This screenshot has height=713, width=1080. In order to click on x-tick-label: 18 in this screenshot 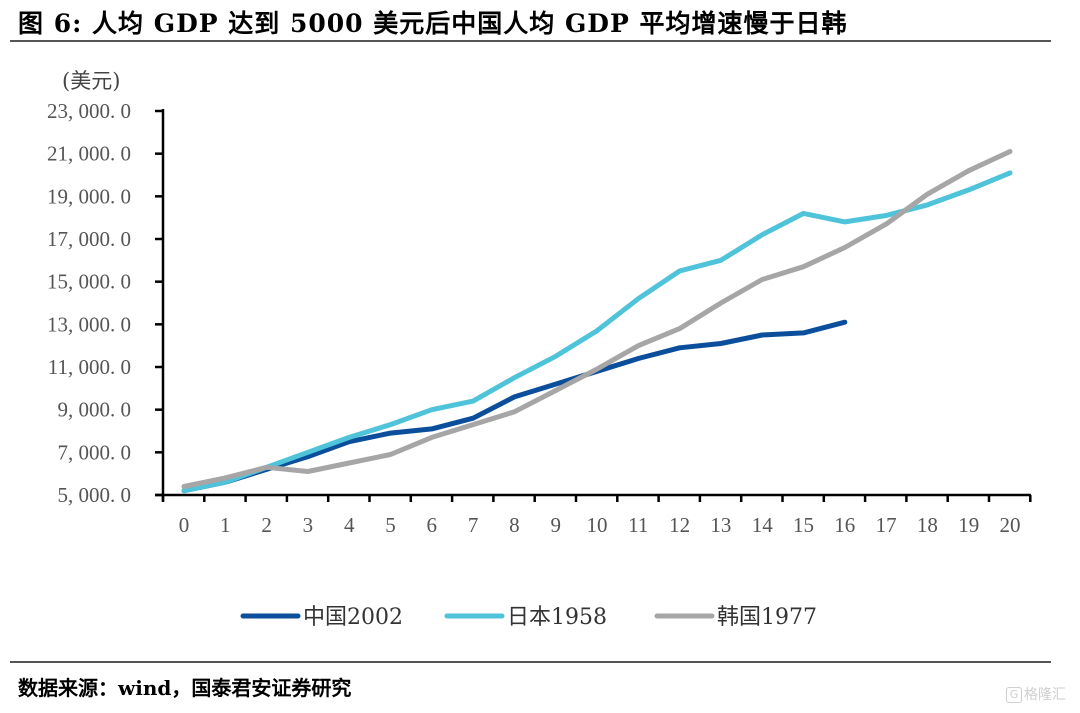, I will do `click(927, 525)`.